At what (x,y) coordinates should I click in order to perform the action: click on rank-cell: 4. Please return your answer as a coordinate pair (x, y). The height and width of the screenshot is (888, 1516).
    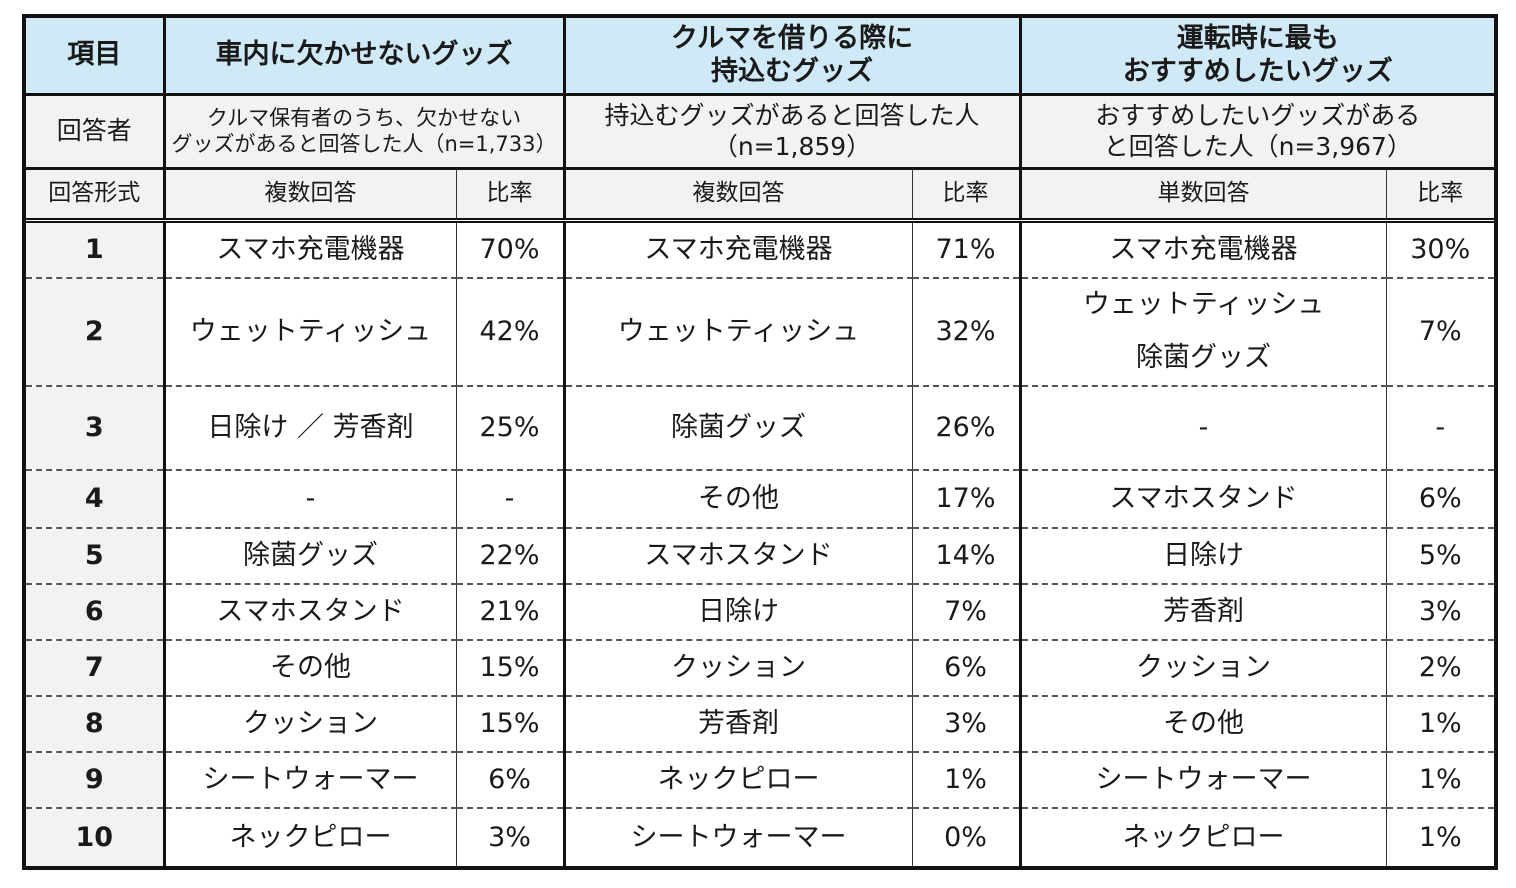
    Looking at the image, I should click on (96, 499).